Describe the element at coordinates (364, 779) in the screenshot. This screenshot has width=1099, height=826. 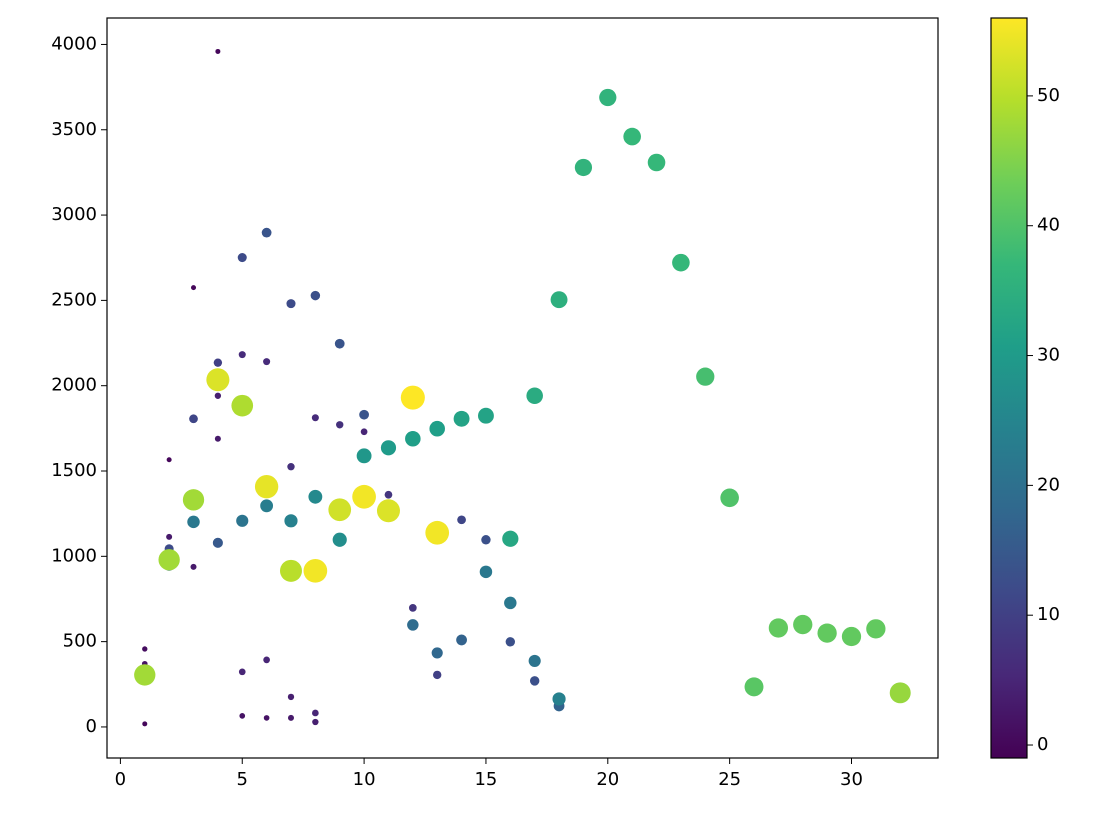
I see `x-tick-label: 10` at that location.